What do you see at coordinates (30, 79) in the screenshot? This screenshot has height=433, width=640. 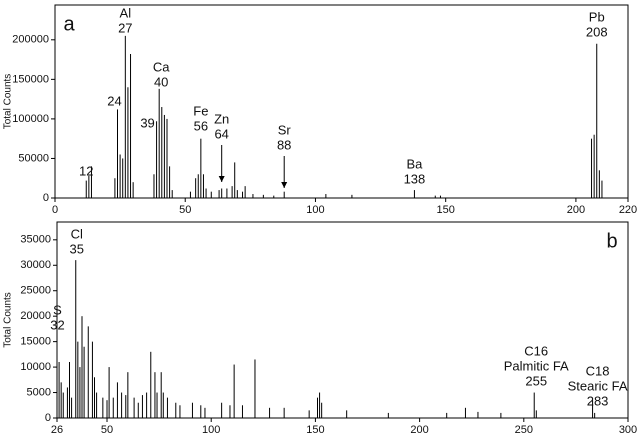 I see `y-tick-label: 150000` at bounding box center [30, 79].